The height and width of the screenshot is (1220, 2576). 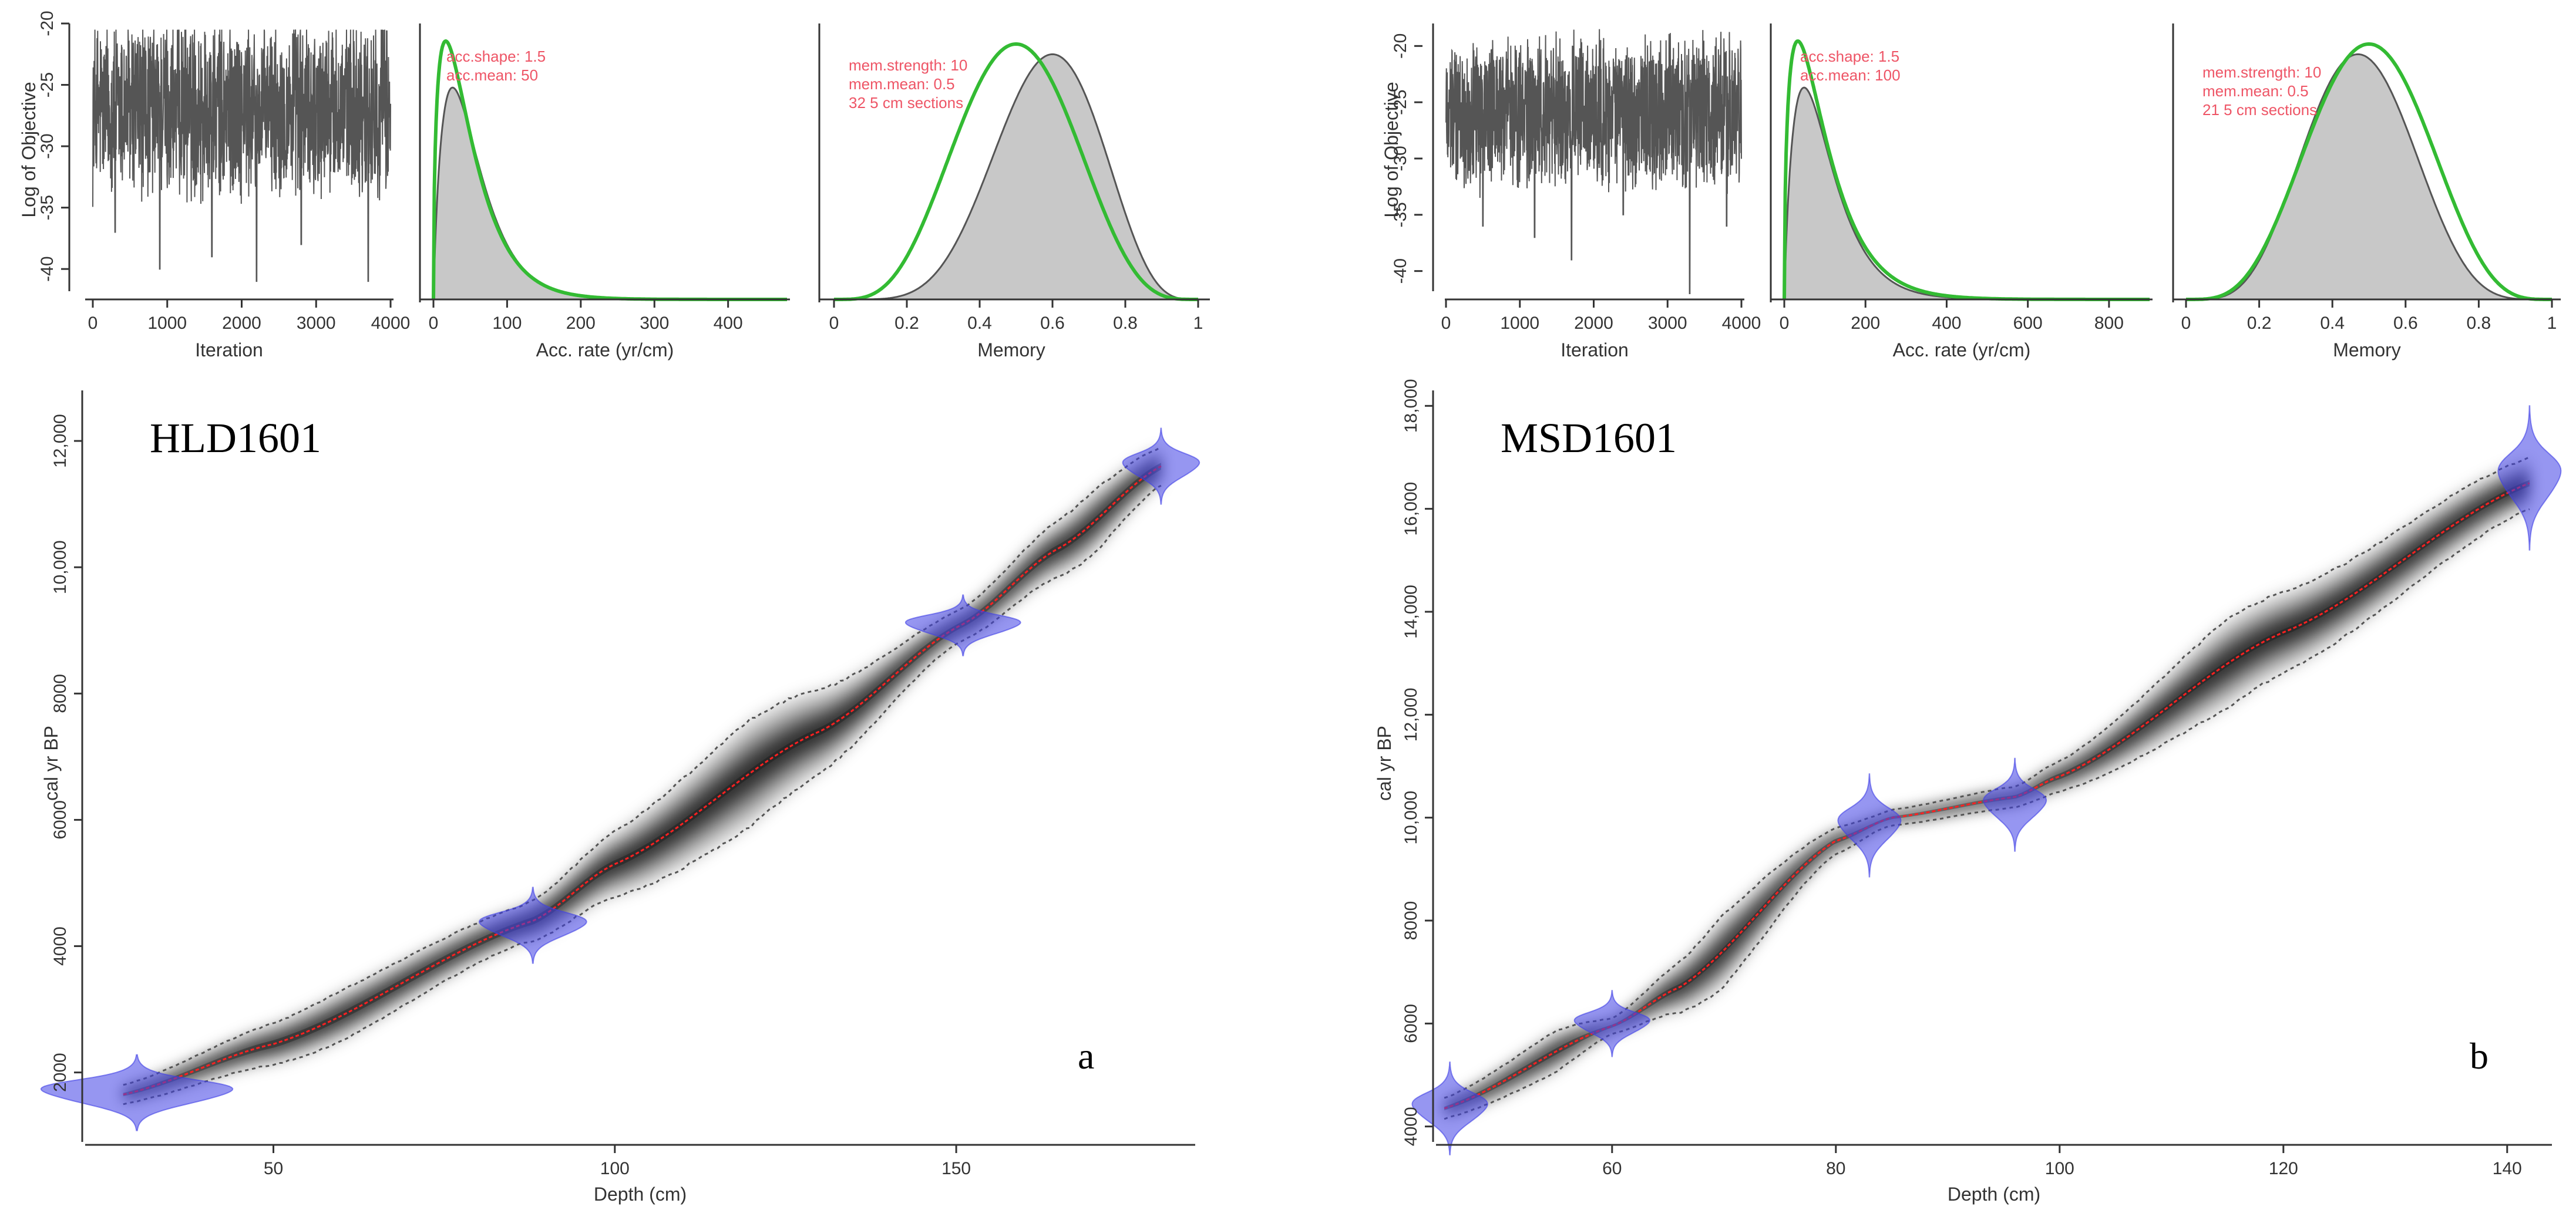 What do you see at coordinates (316, 323) in the screenshot?
I see `iteration-x-a-tick-label-3: 3000` at bounding box center [316, 323].